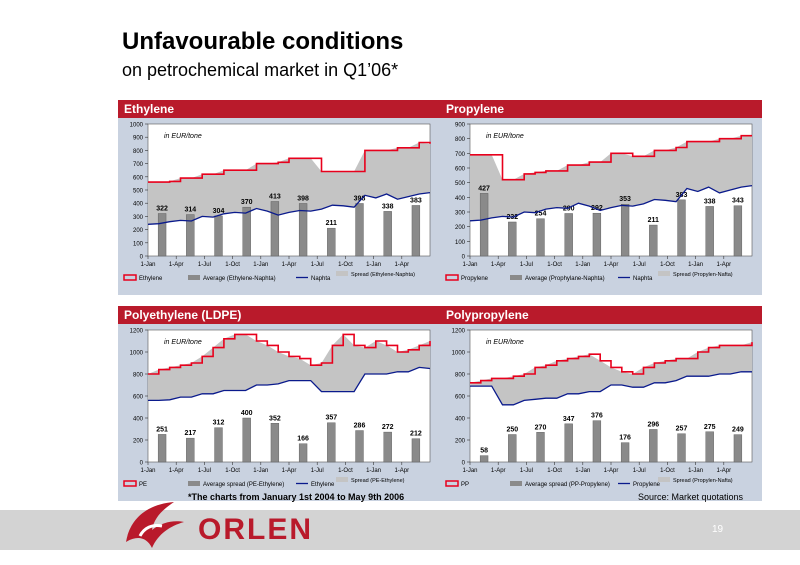 This screenshot has width=800, height=565. I want to click on y-tick-label: 1200, so click(459, 332).